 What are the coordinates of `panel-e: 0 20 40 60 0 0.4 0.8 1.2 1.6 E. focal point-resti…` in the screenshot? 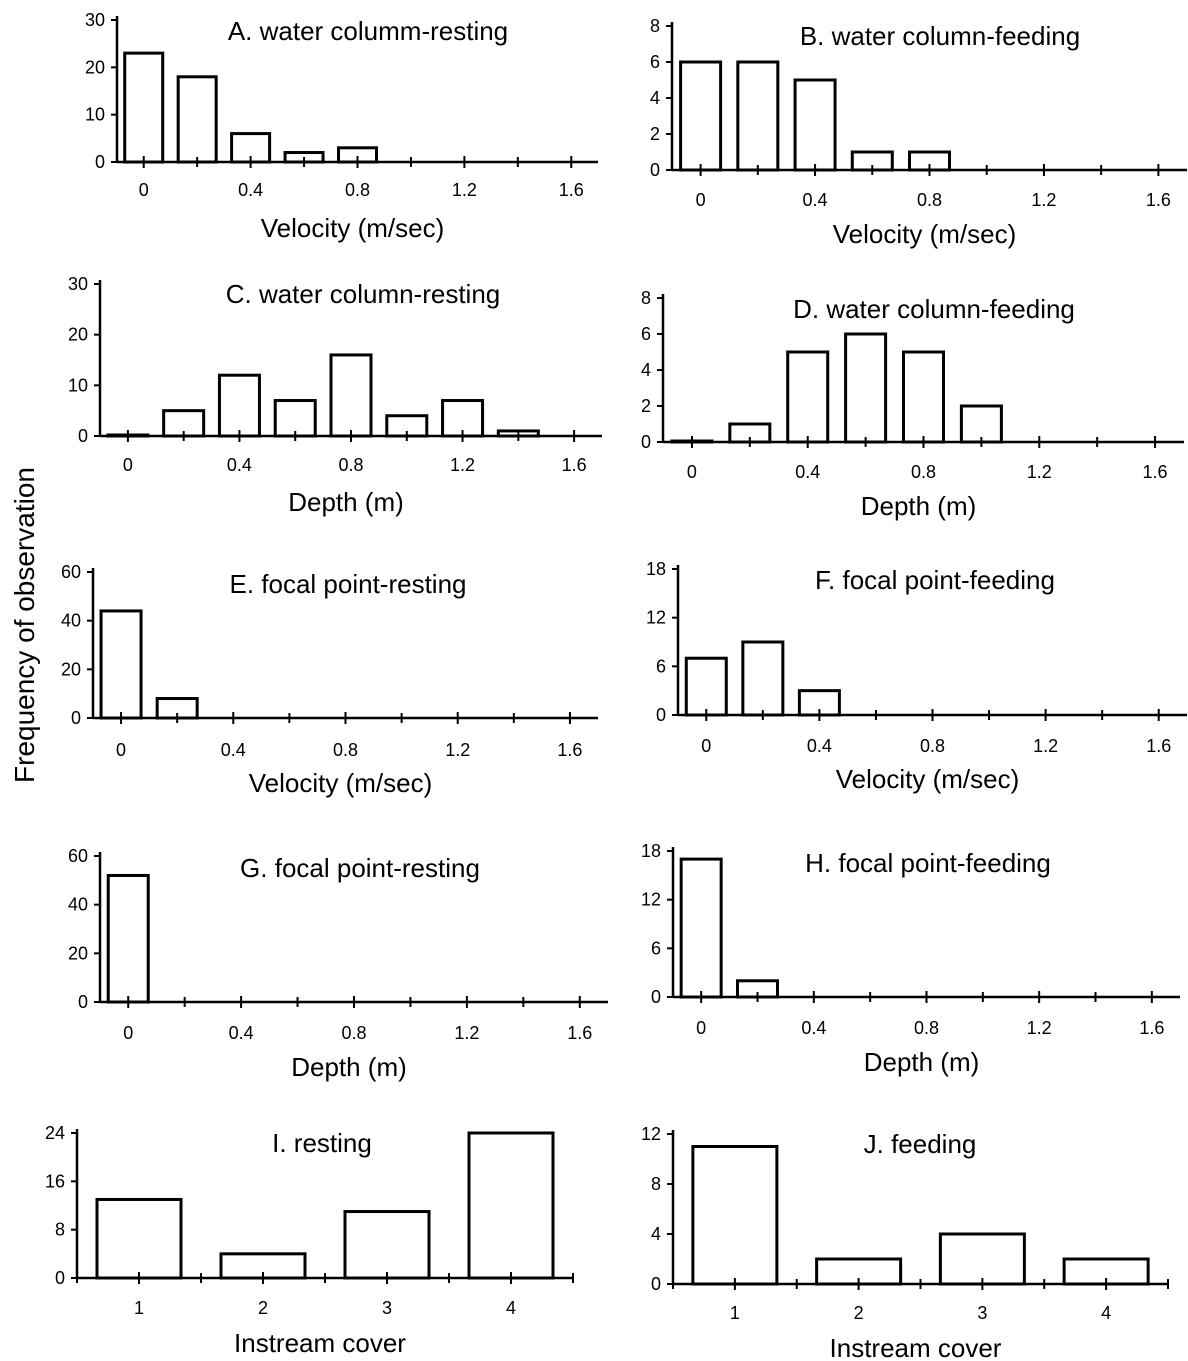 It's located at (329, 680).